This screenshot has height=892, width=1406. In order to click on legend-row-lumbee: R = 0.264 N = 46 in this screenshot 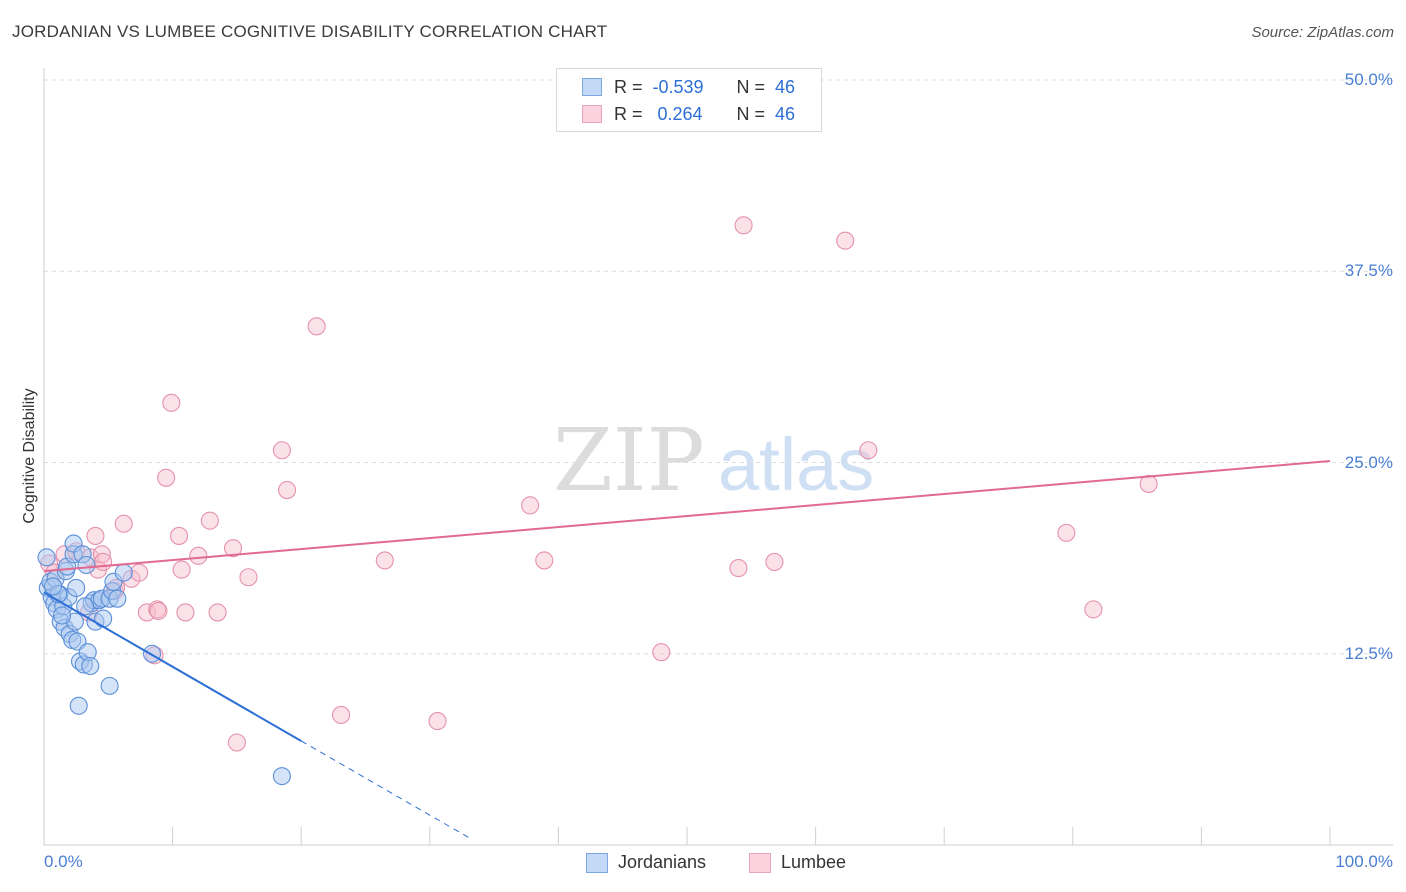, I will do `click(688, 114)`.